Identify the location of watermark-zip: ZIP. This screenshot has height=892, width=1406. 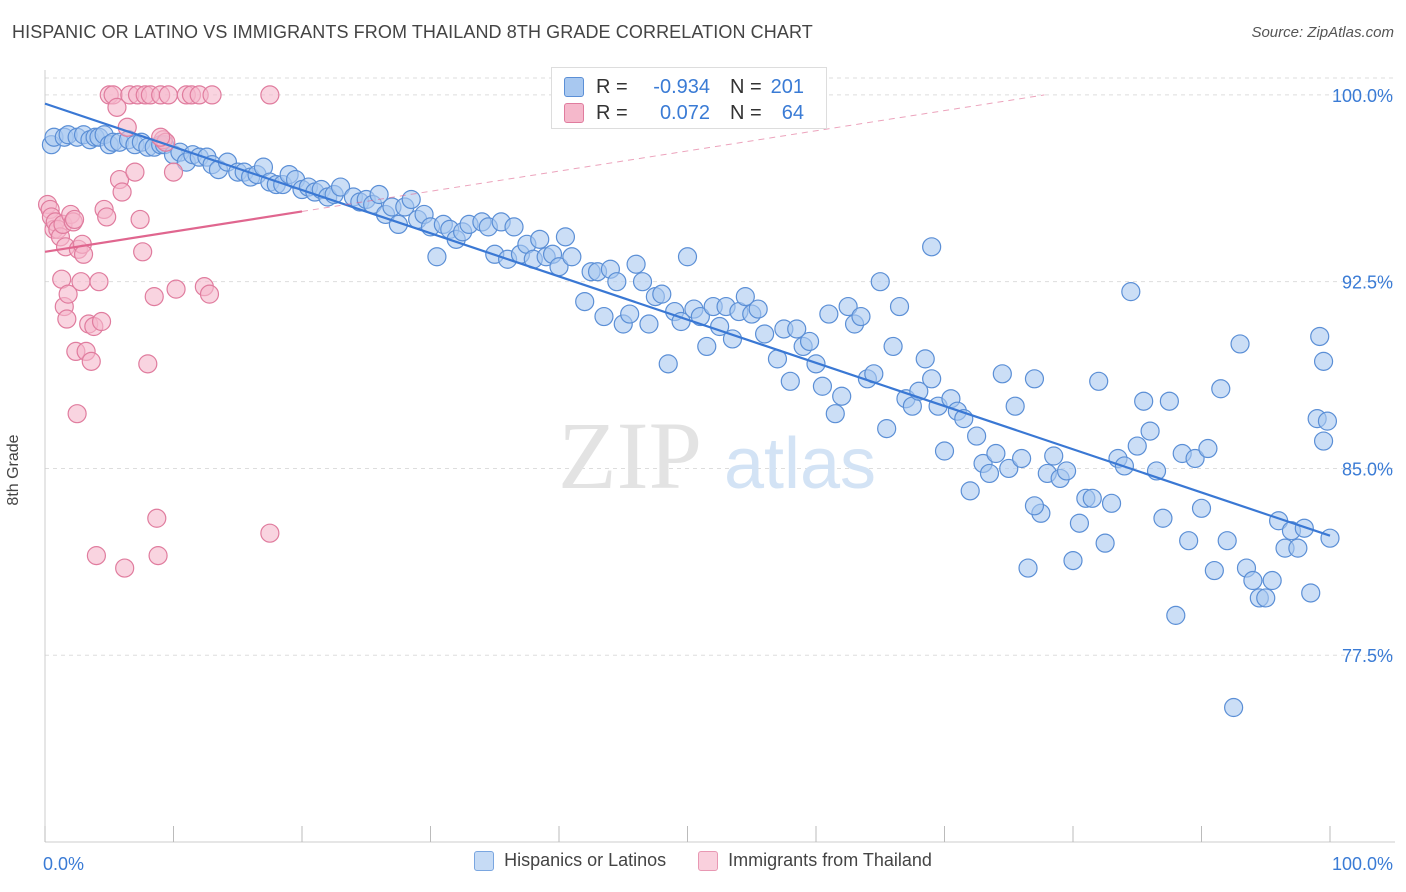
(630, 455).